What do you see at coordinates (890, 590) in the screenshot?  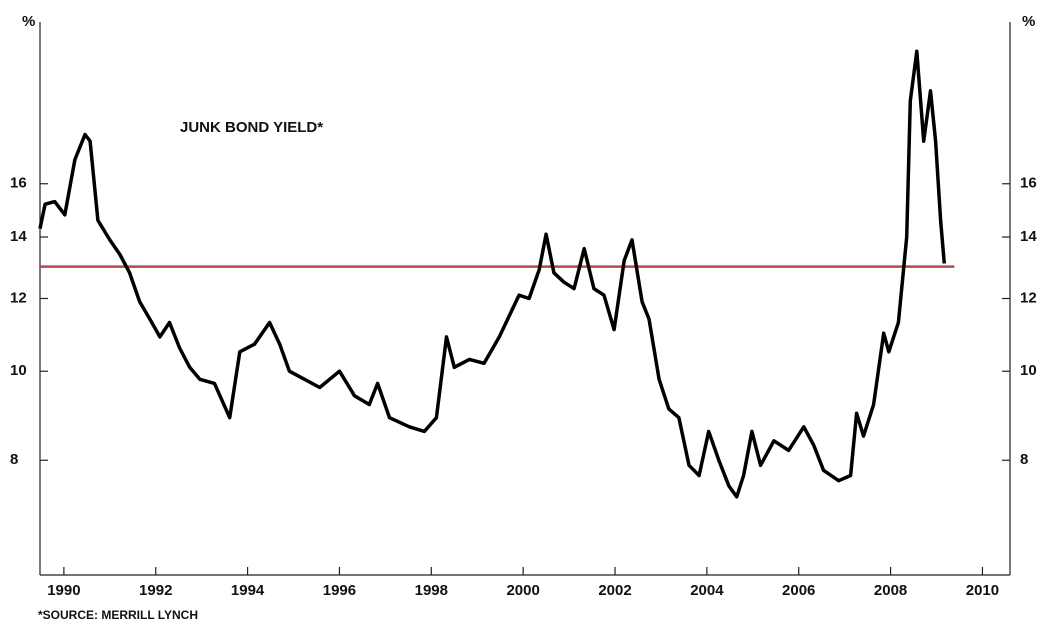 I see `x-tick-label: 2008` at bounding box center [890, 590].